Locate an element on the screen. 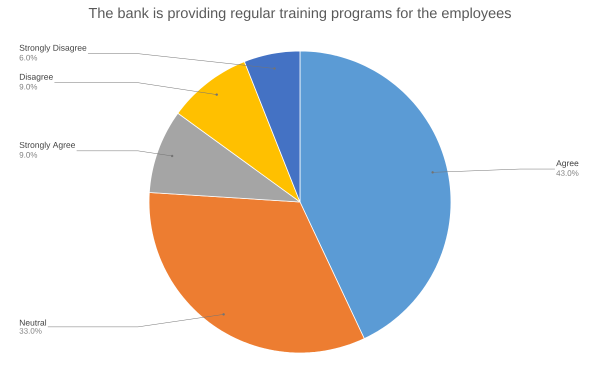 This screenshot has width=600, height=371. slice-label: Disagree is located at coordinates (36, 78).